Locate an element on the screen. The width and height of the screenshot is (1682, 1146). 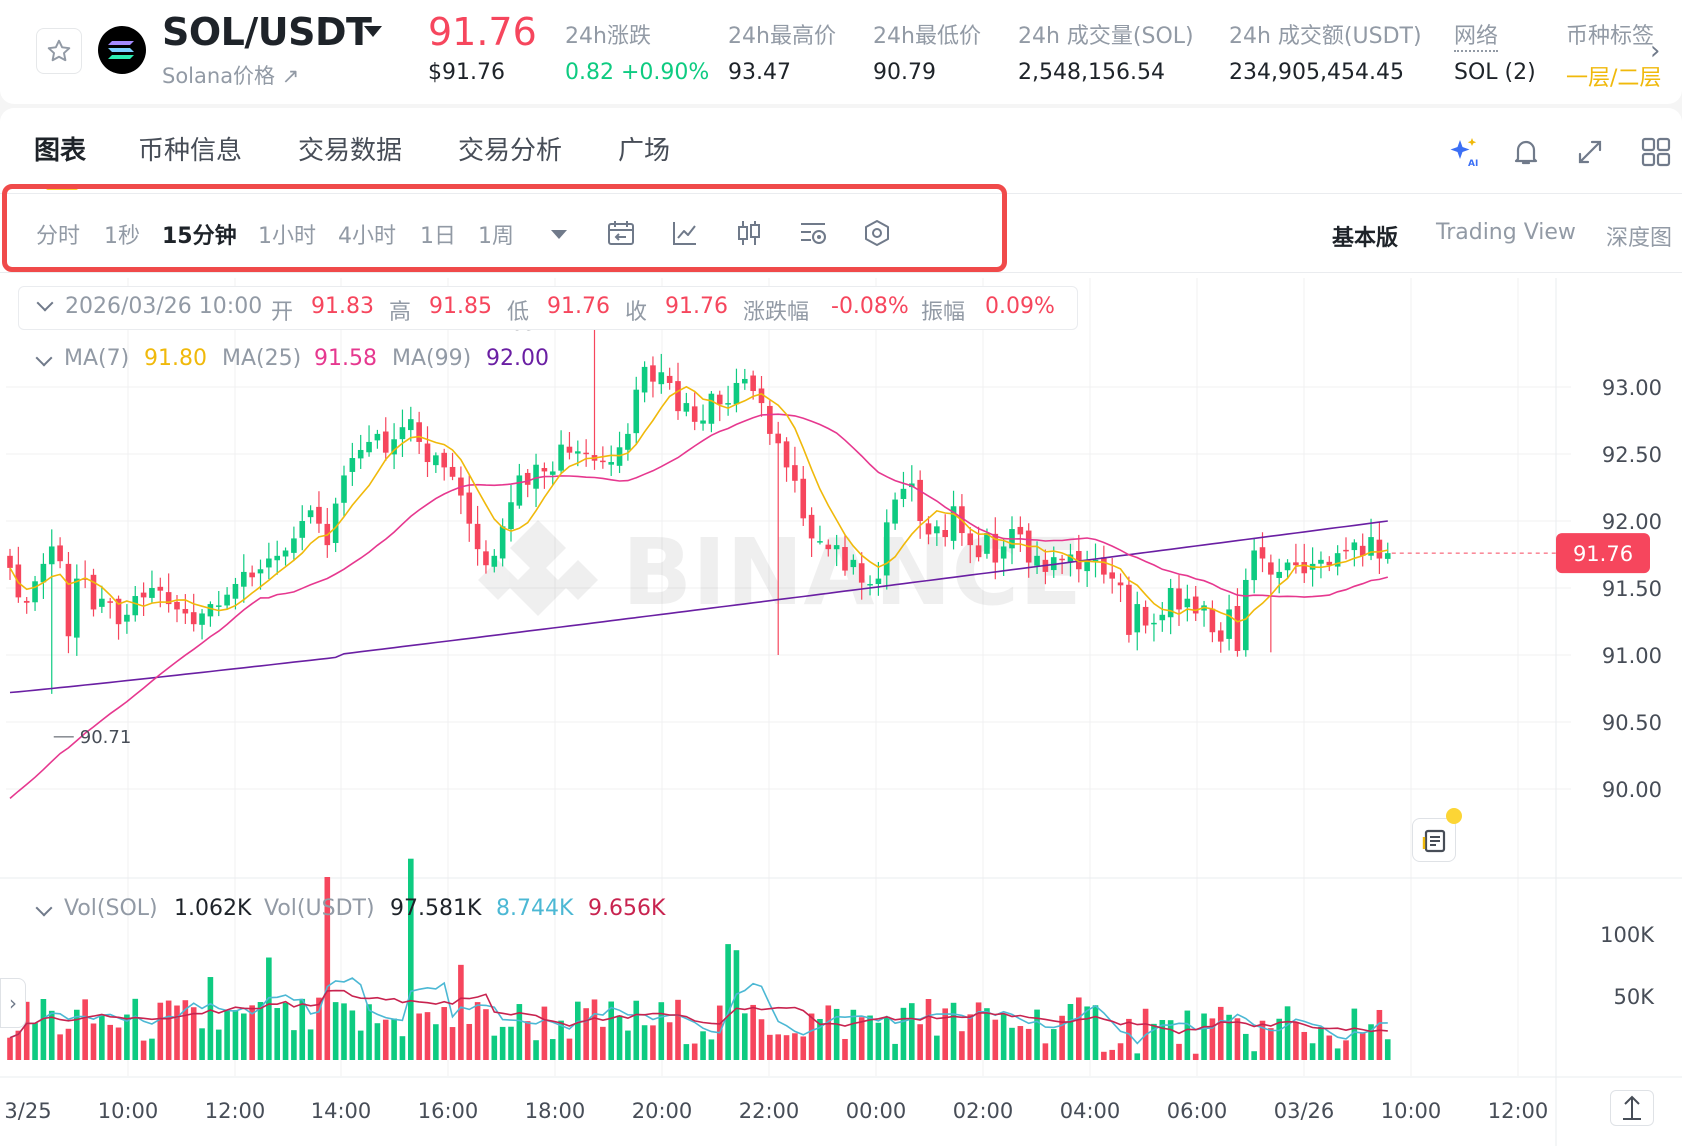
news-button is located at coordinates (1434, 840).